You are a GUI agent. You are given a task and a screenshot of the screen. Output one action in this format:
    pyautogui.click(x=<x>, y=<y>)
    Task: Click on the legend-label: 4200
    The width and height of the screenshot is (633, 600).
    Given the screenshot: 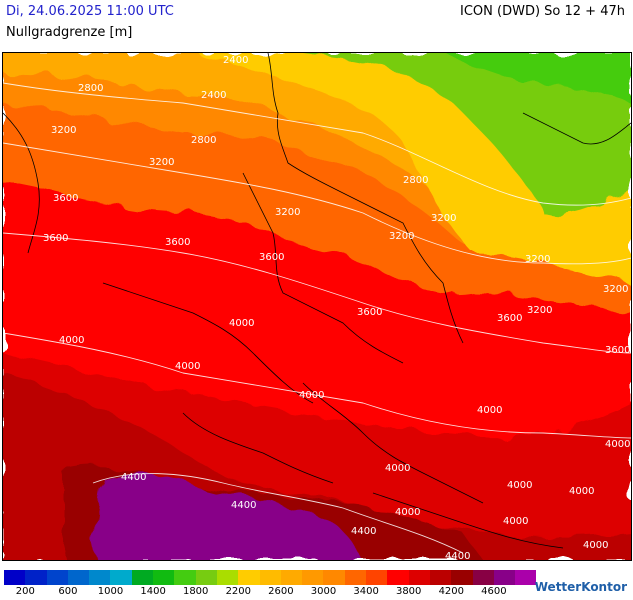 What is the action you would take?
    pyautogui.click(x=451, y=591)
    